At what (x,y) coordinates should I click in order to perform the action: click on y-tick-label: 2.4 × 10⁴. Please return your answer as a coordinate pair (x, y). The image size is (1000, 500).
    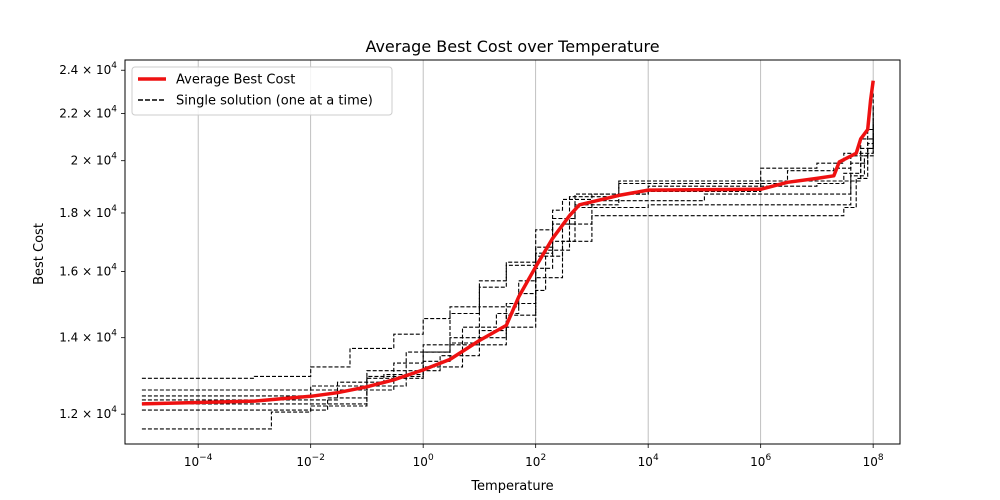
    Looking at the image, I should click on (88, 69).